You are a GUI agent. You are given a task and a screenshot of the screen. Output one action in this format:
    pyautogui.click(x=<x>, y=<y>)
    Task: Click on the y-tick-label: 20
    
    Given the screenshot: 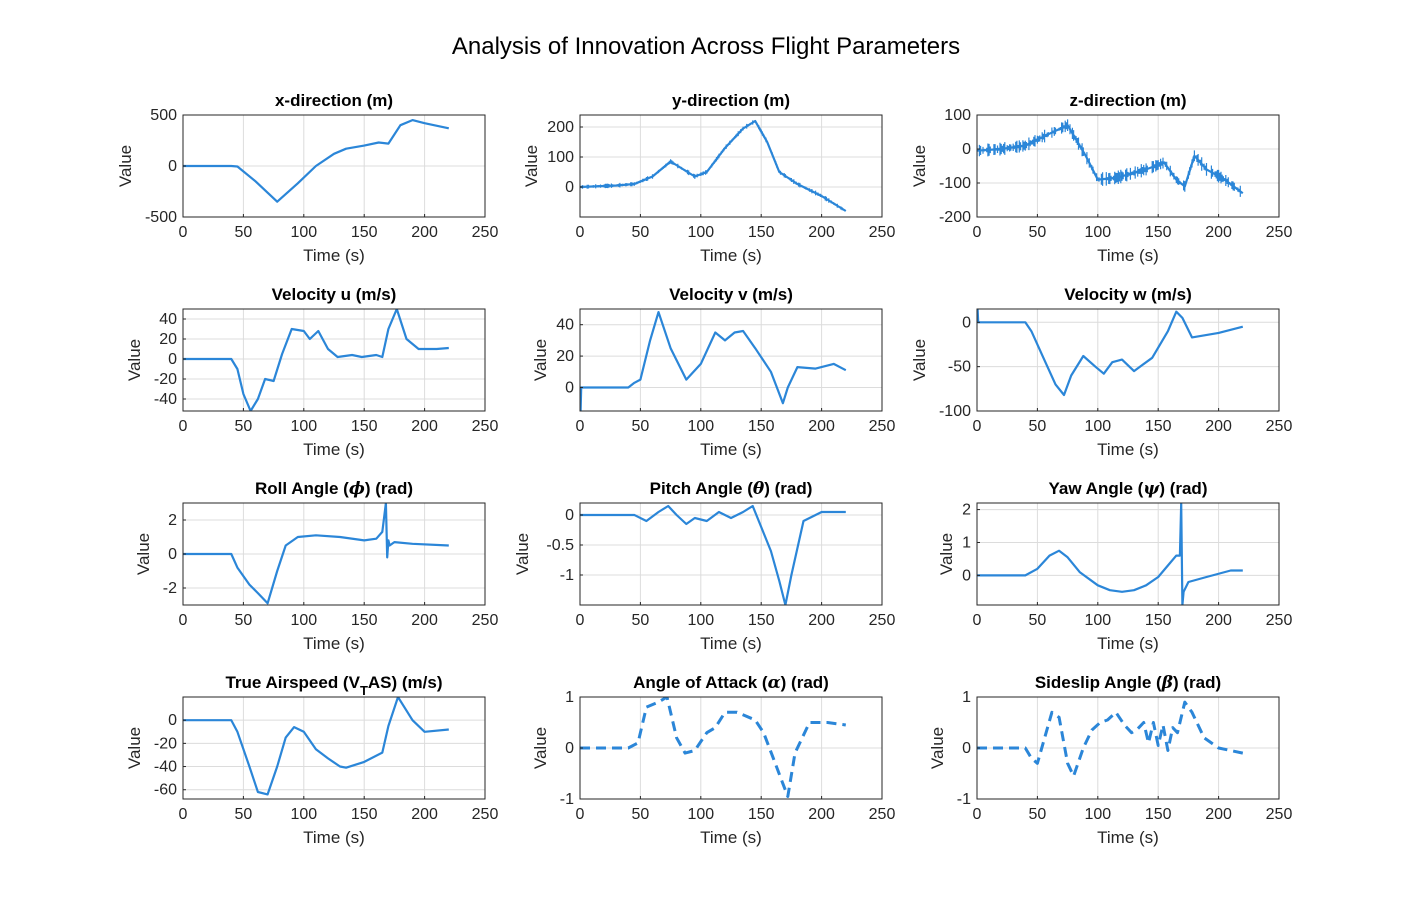 What is the action you would take?
    pyautogui.click(x=168, y=339)
    